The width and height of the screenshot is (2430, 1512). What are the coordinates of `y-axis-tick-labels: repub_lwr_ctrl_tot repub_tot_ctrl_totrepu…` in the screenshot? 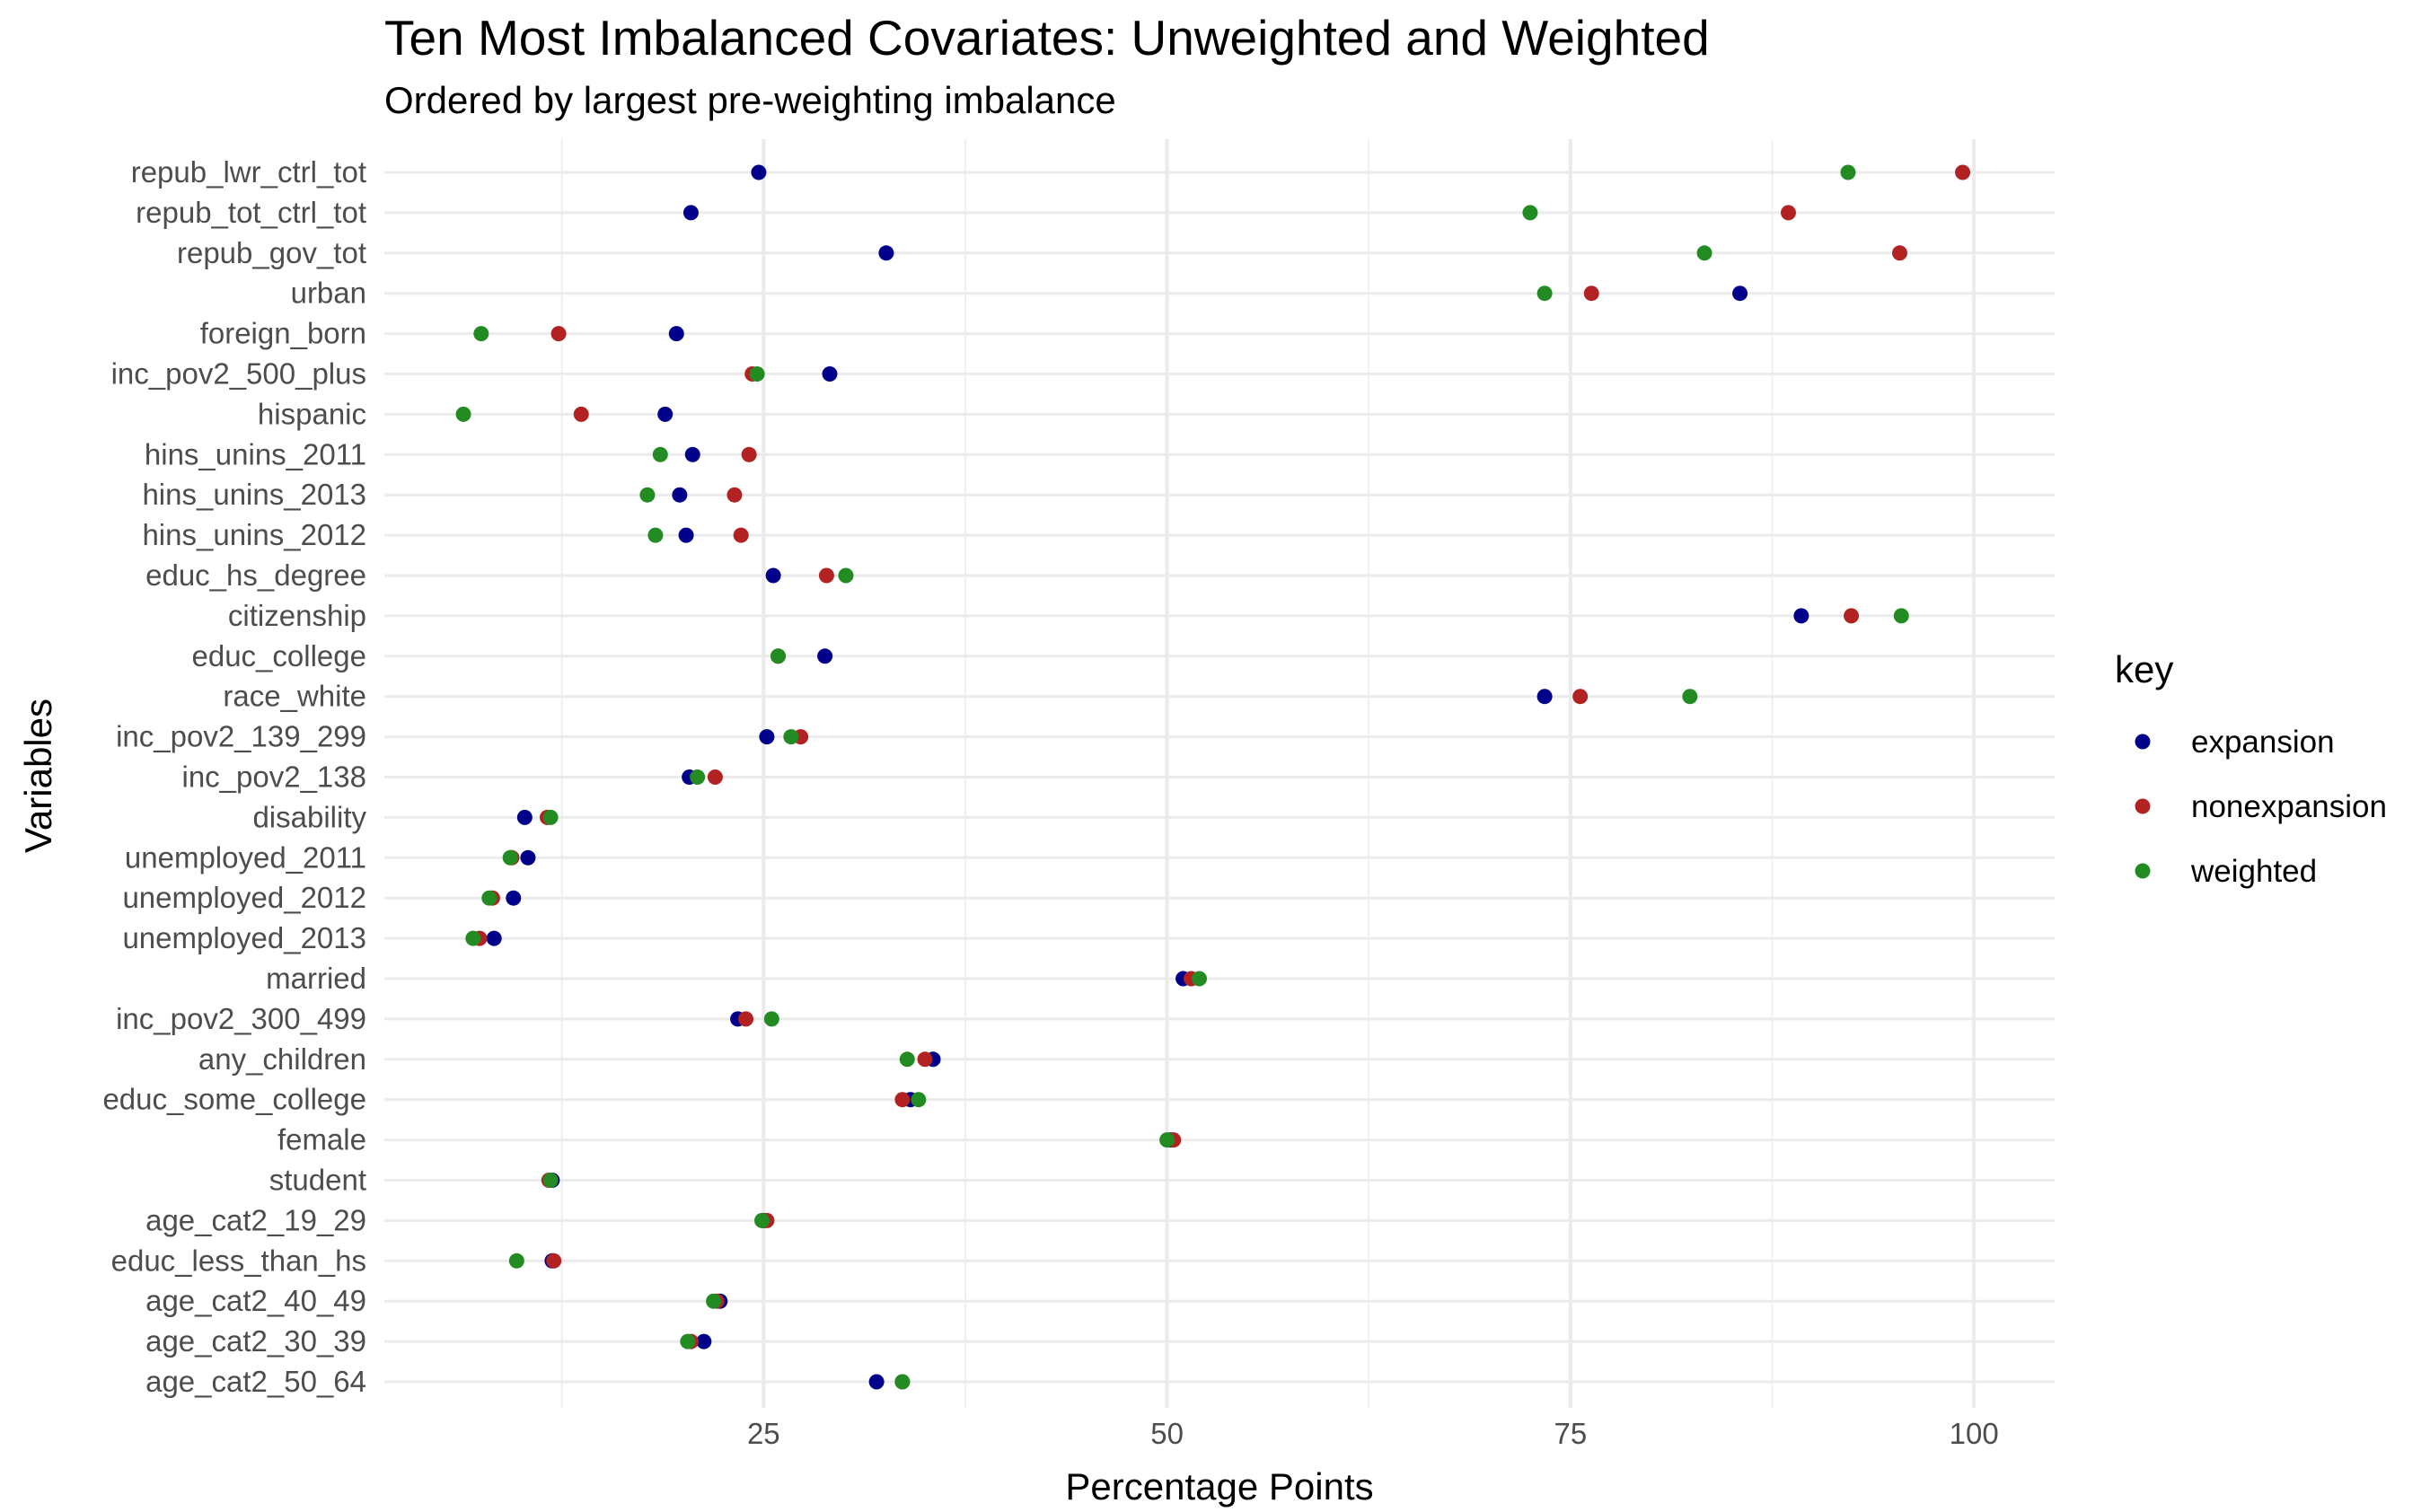 It's located at (234, 776).